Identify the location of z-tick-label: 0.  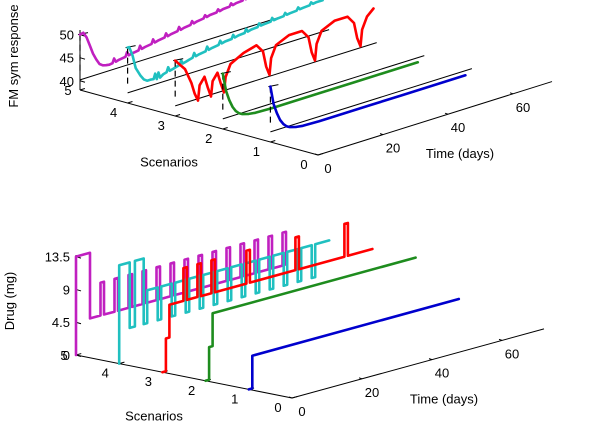
(66, 355).